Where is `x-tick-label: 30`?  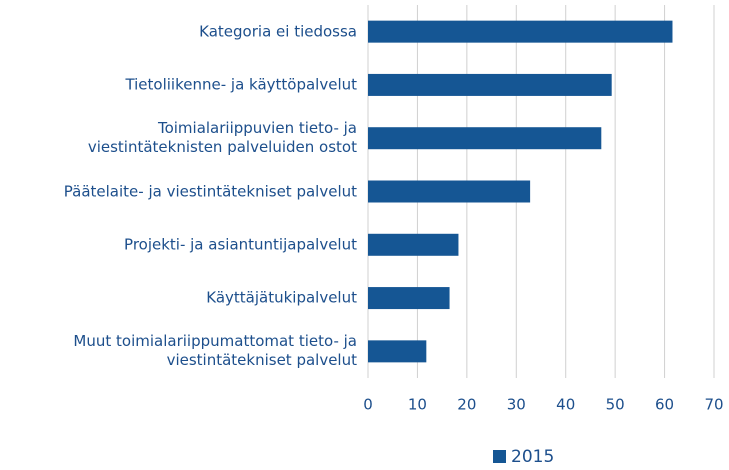
x-tick-label: 30 is located at coordinates (516, 405).